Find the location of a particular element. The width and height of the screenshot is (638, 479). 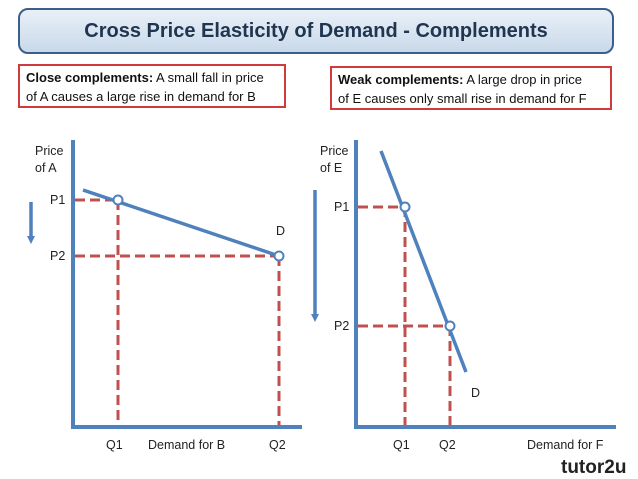

right-p2-label: P2 is located at coordinates (341, 326).